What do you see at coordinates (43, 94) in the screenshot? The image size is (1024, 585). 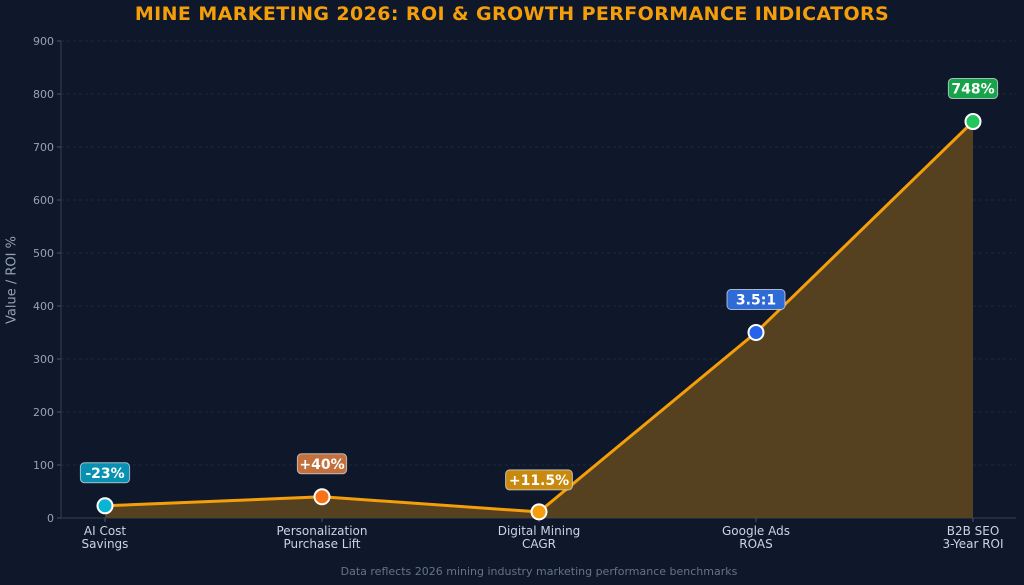 I see `y-tick-label: 800` at bounding box center [43, 94].